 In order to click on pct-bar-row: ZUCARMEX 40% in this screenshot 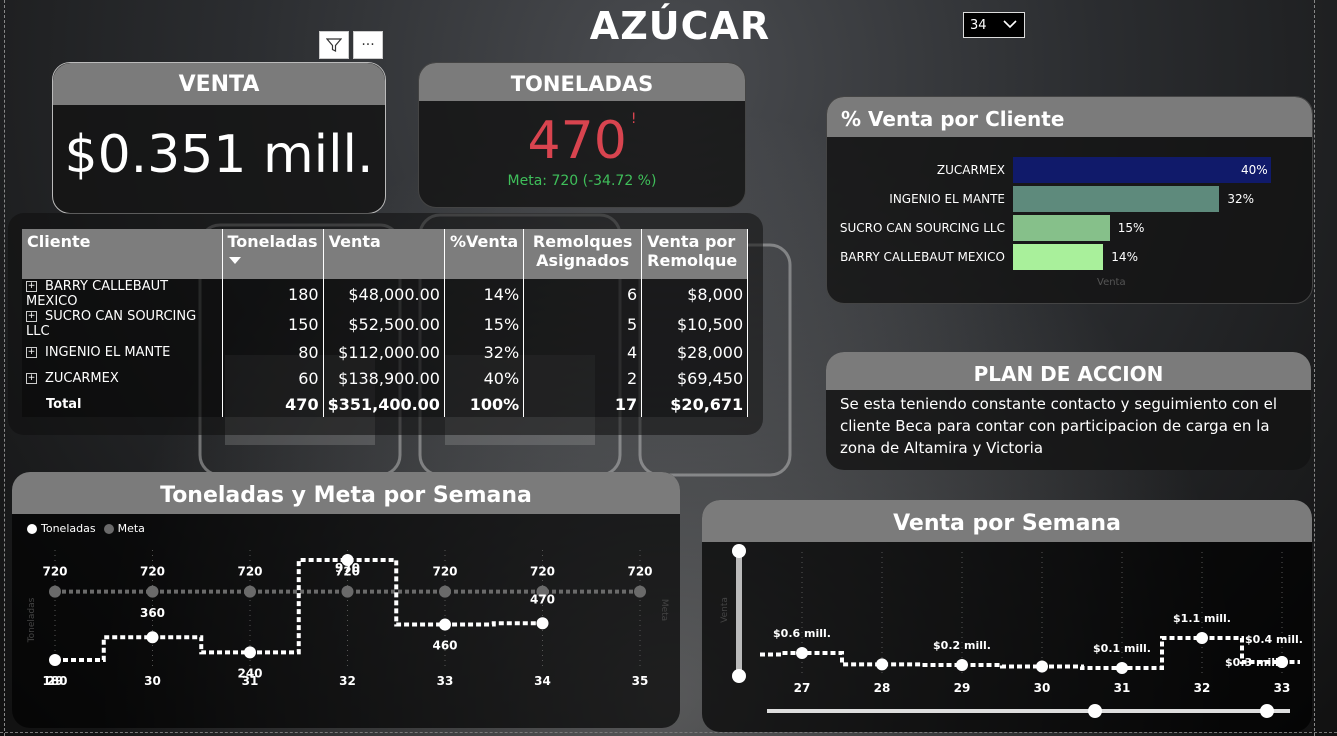, I will do `click(1049, 170)`.